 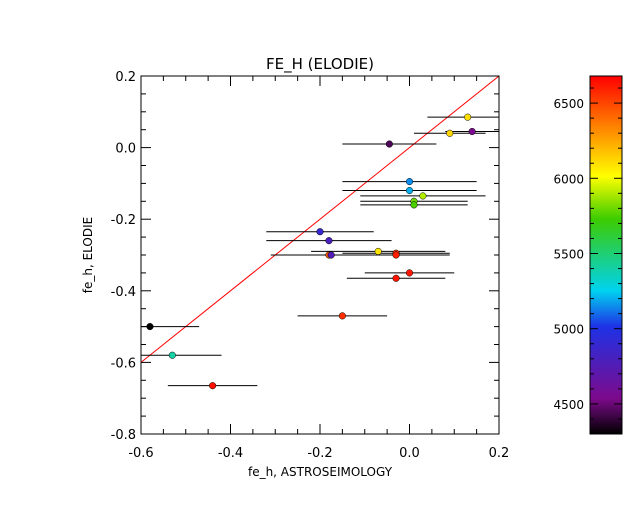 I want to click on x-tick-label: -0.4, so click(x=230, y=453).